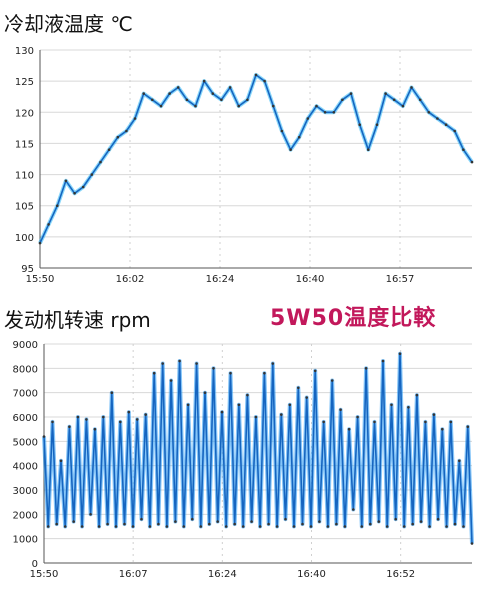 The height and width of the screenshot is (600, 480). I want to click on coolant-y-tick-label: 130, so click(24, 51).